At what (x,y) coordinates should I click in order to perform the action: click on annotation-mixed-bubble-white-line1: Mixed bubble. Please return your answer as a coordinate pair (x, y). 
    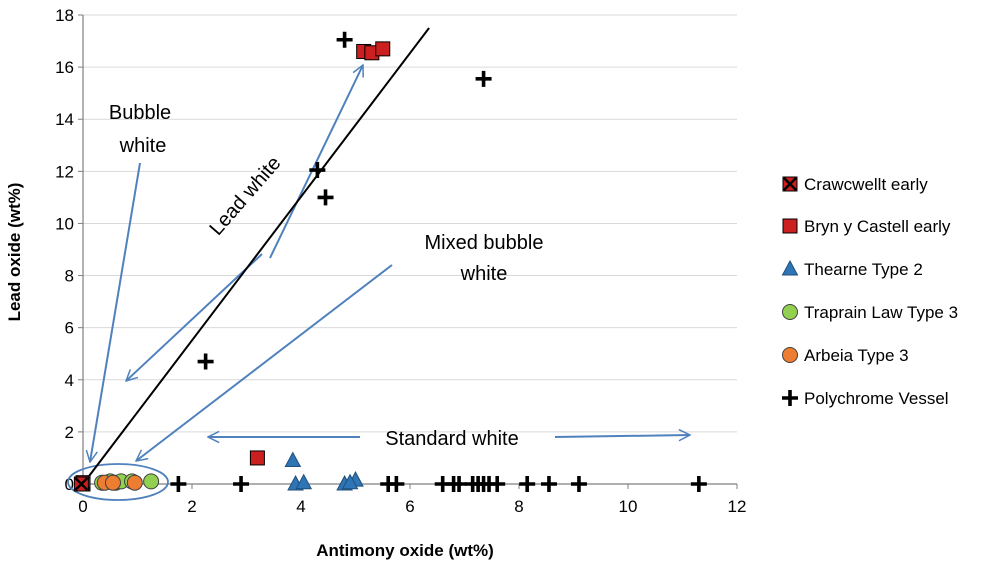
    Looking at the image, I should click on (484, 243).